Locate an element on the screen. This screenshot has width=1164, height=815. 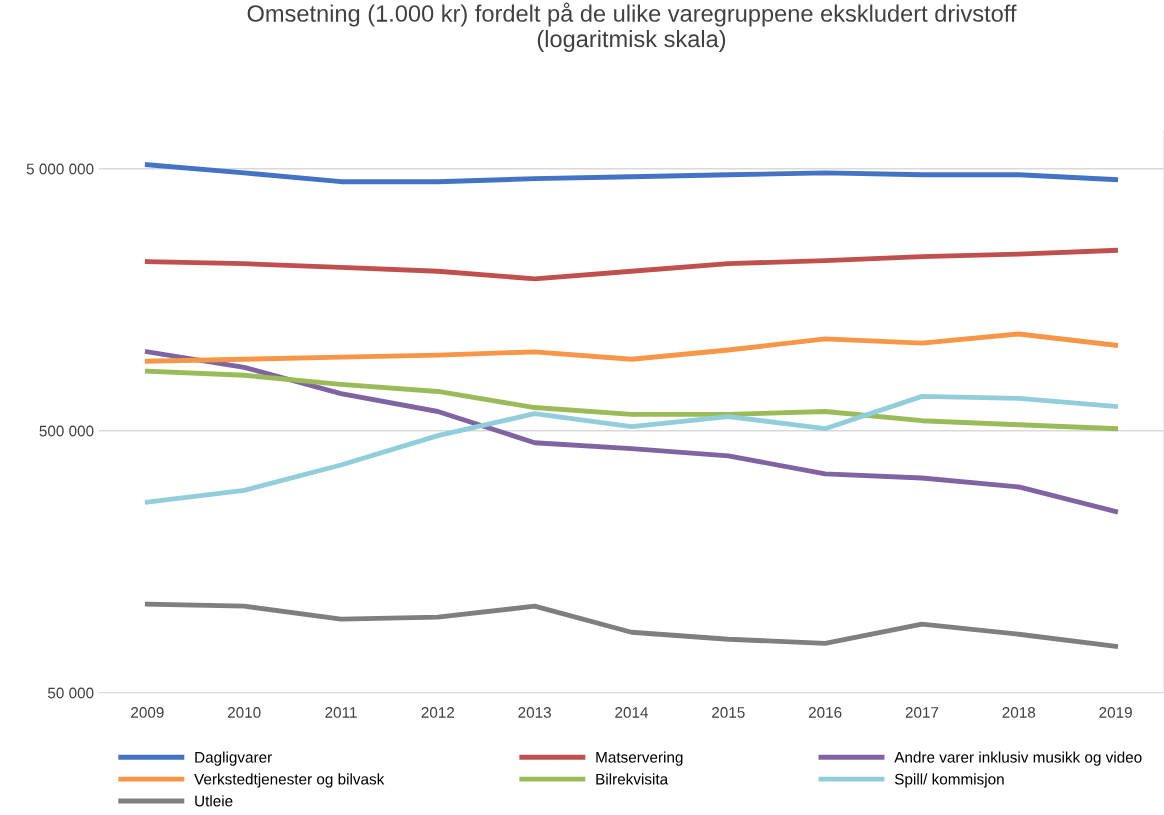
legend-label: Verkstedtjenester og bilvask is located at coordinates (289, 780).